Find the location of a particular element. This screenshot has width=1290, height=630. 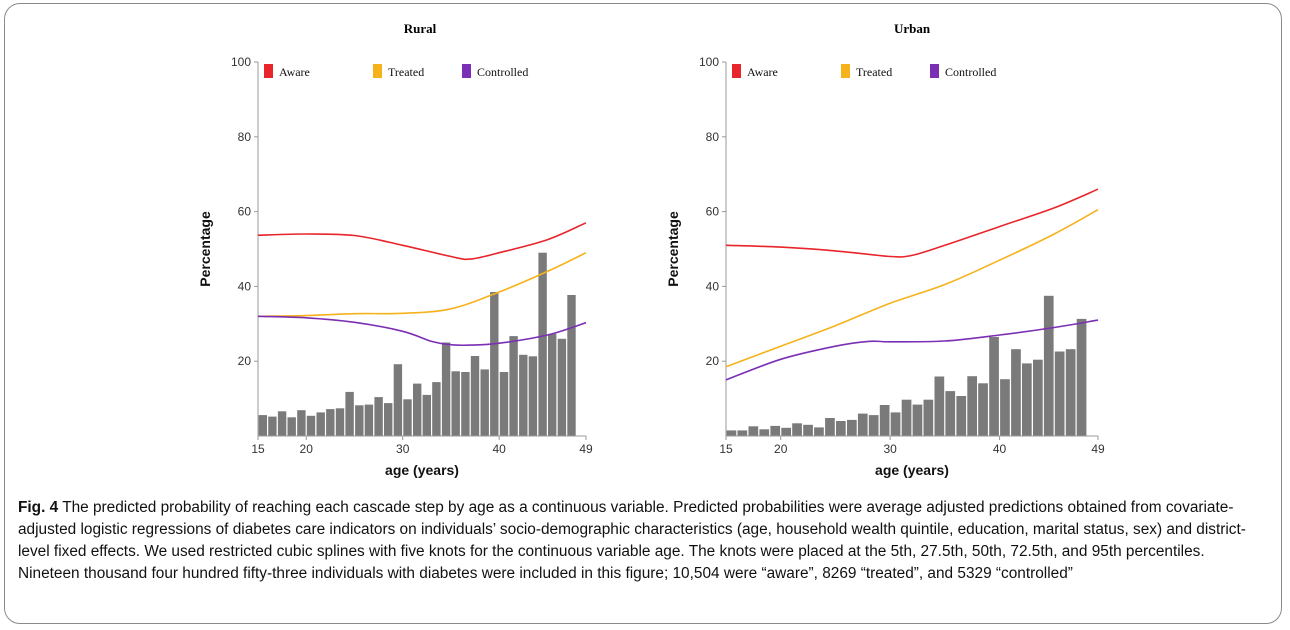

urban-legend-swatch-aware is located at coordinates (736, 71).